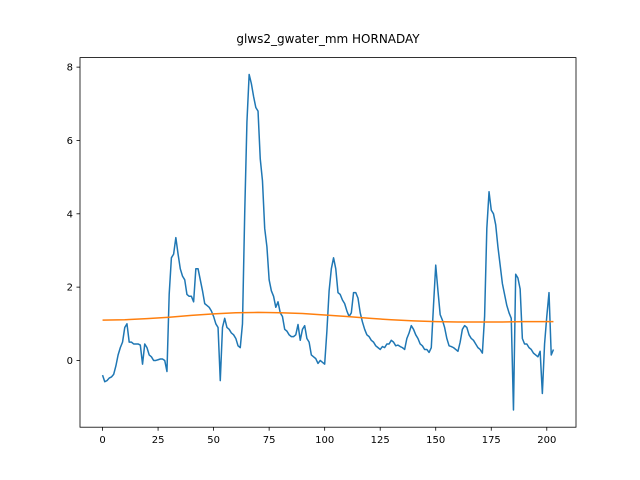  I want to click on y-tick-label: 6, so click(70, 141).